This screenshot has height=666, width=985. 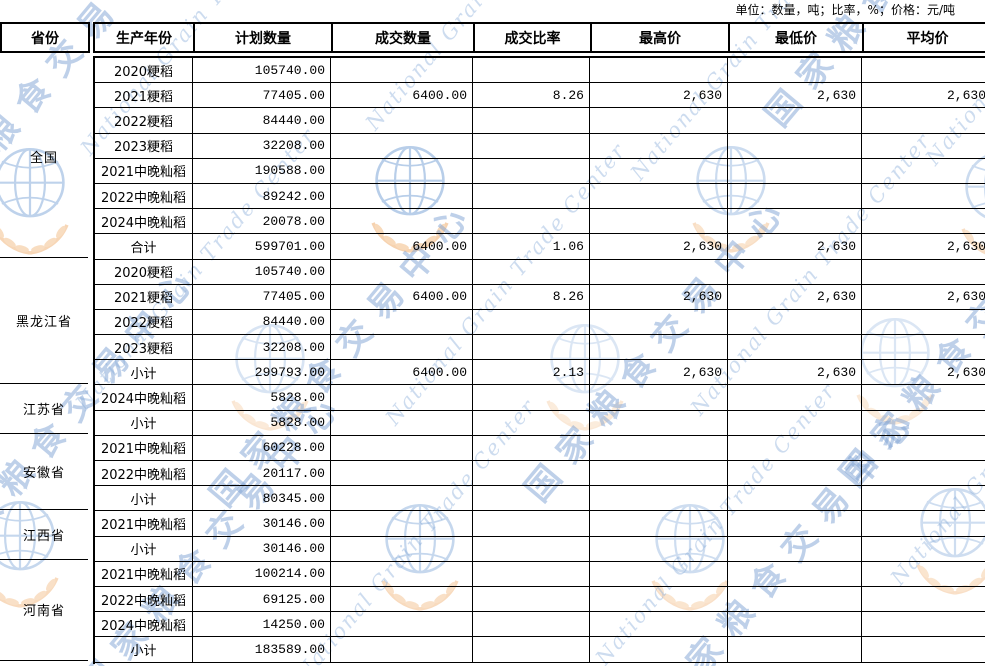 What do you see at coordinates (262, 222) in the screenshot?
I see `plan-cell: 20078.00` at bounding box center [262, 222].